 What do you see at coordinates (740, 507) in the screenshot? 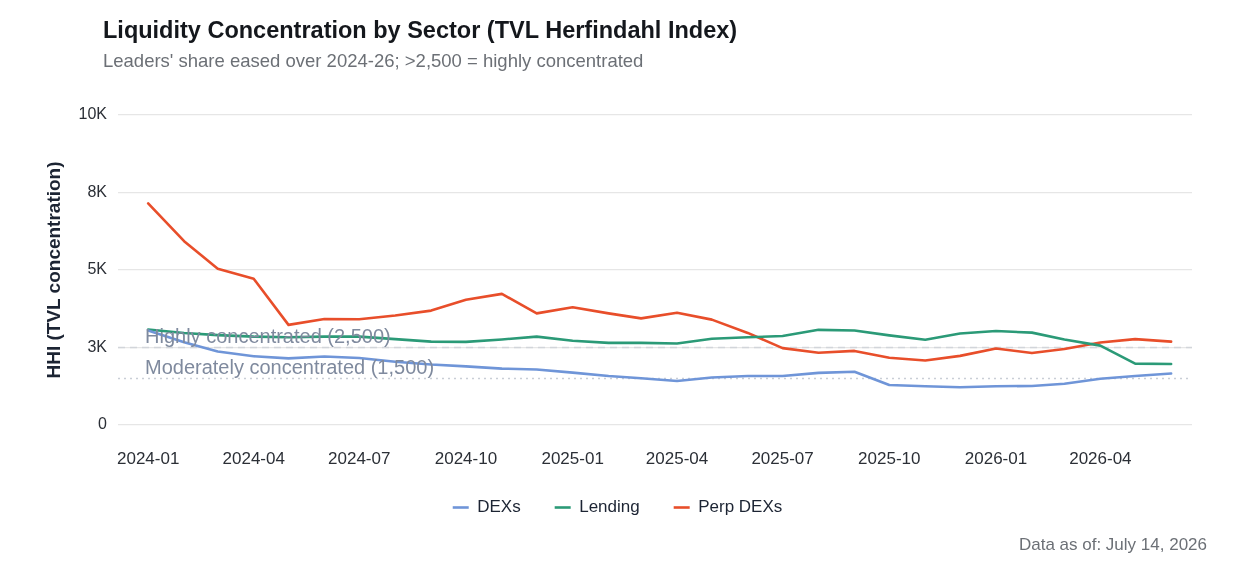
I see `legend-label: Perp DEXs` at bounding box center [740, 507].